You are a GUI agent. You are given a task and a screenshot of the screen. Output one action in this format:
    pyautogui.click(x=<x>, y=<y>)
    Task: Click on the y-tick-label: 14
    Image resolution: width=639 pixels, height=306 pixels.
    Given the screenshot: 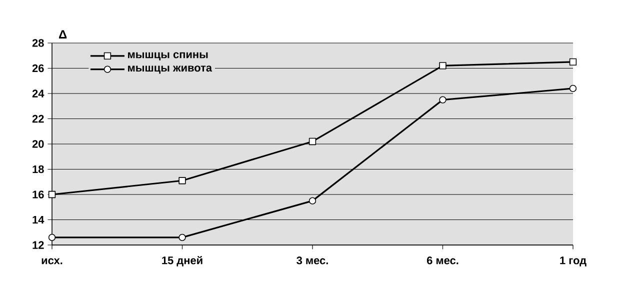 What is the action you would take?
    pyautogui.click(x=38, y=220)
    